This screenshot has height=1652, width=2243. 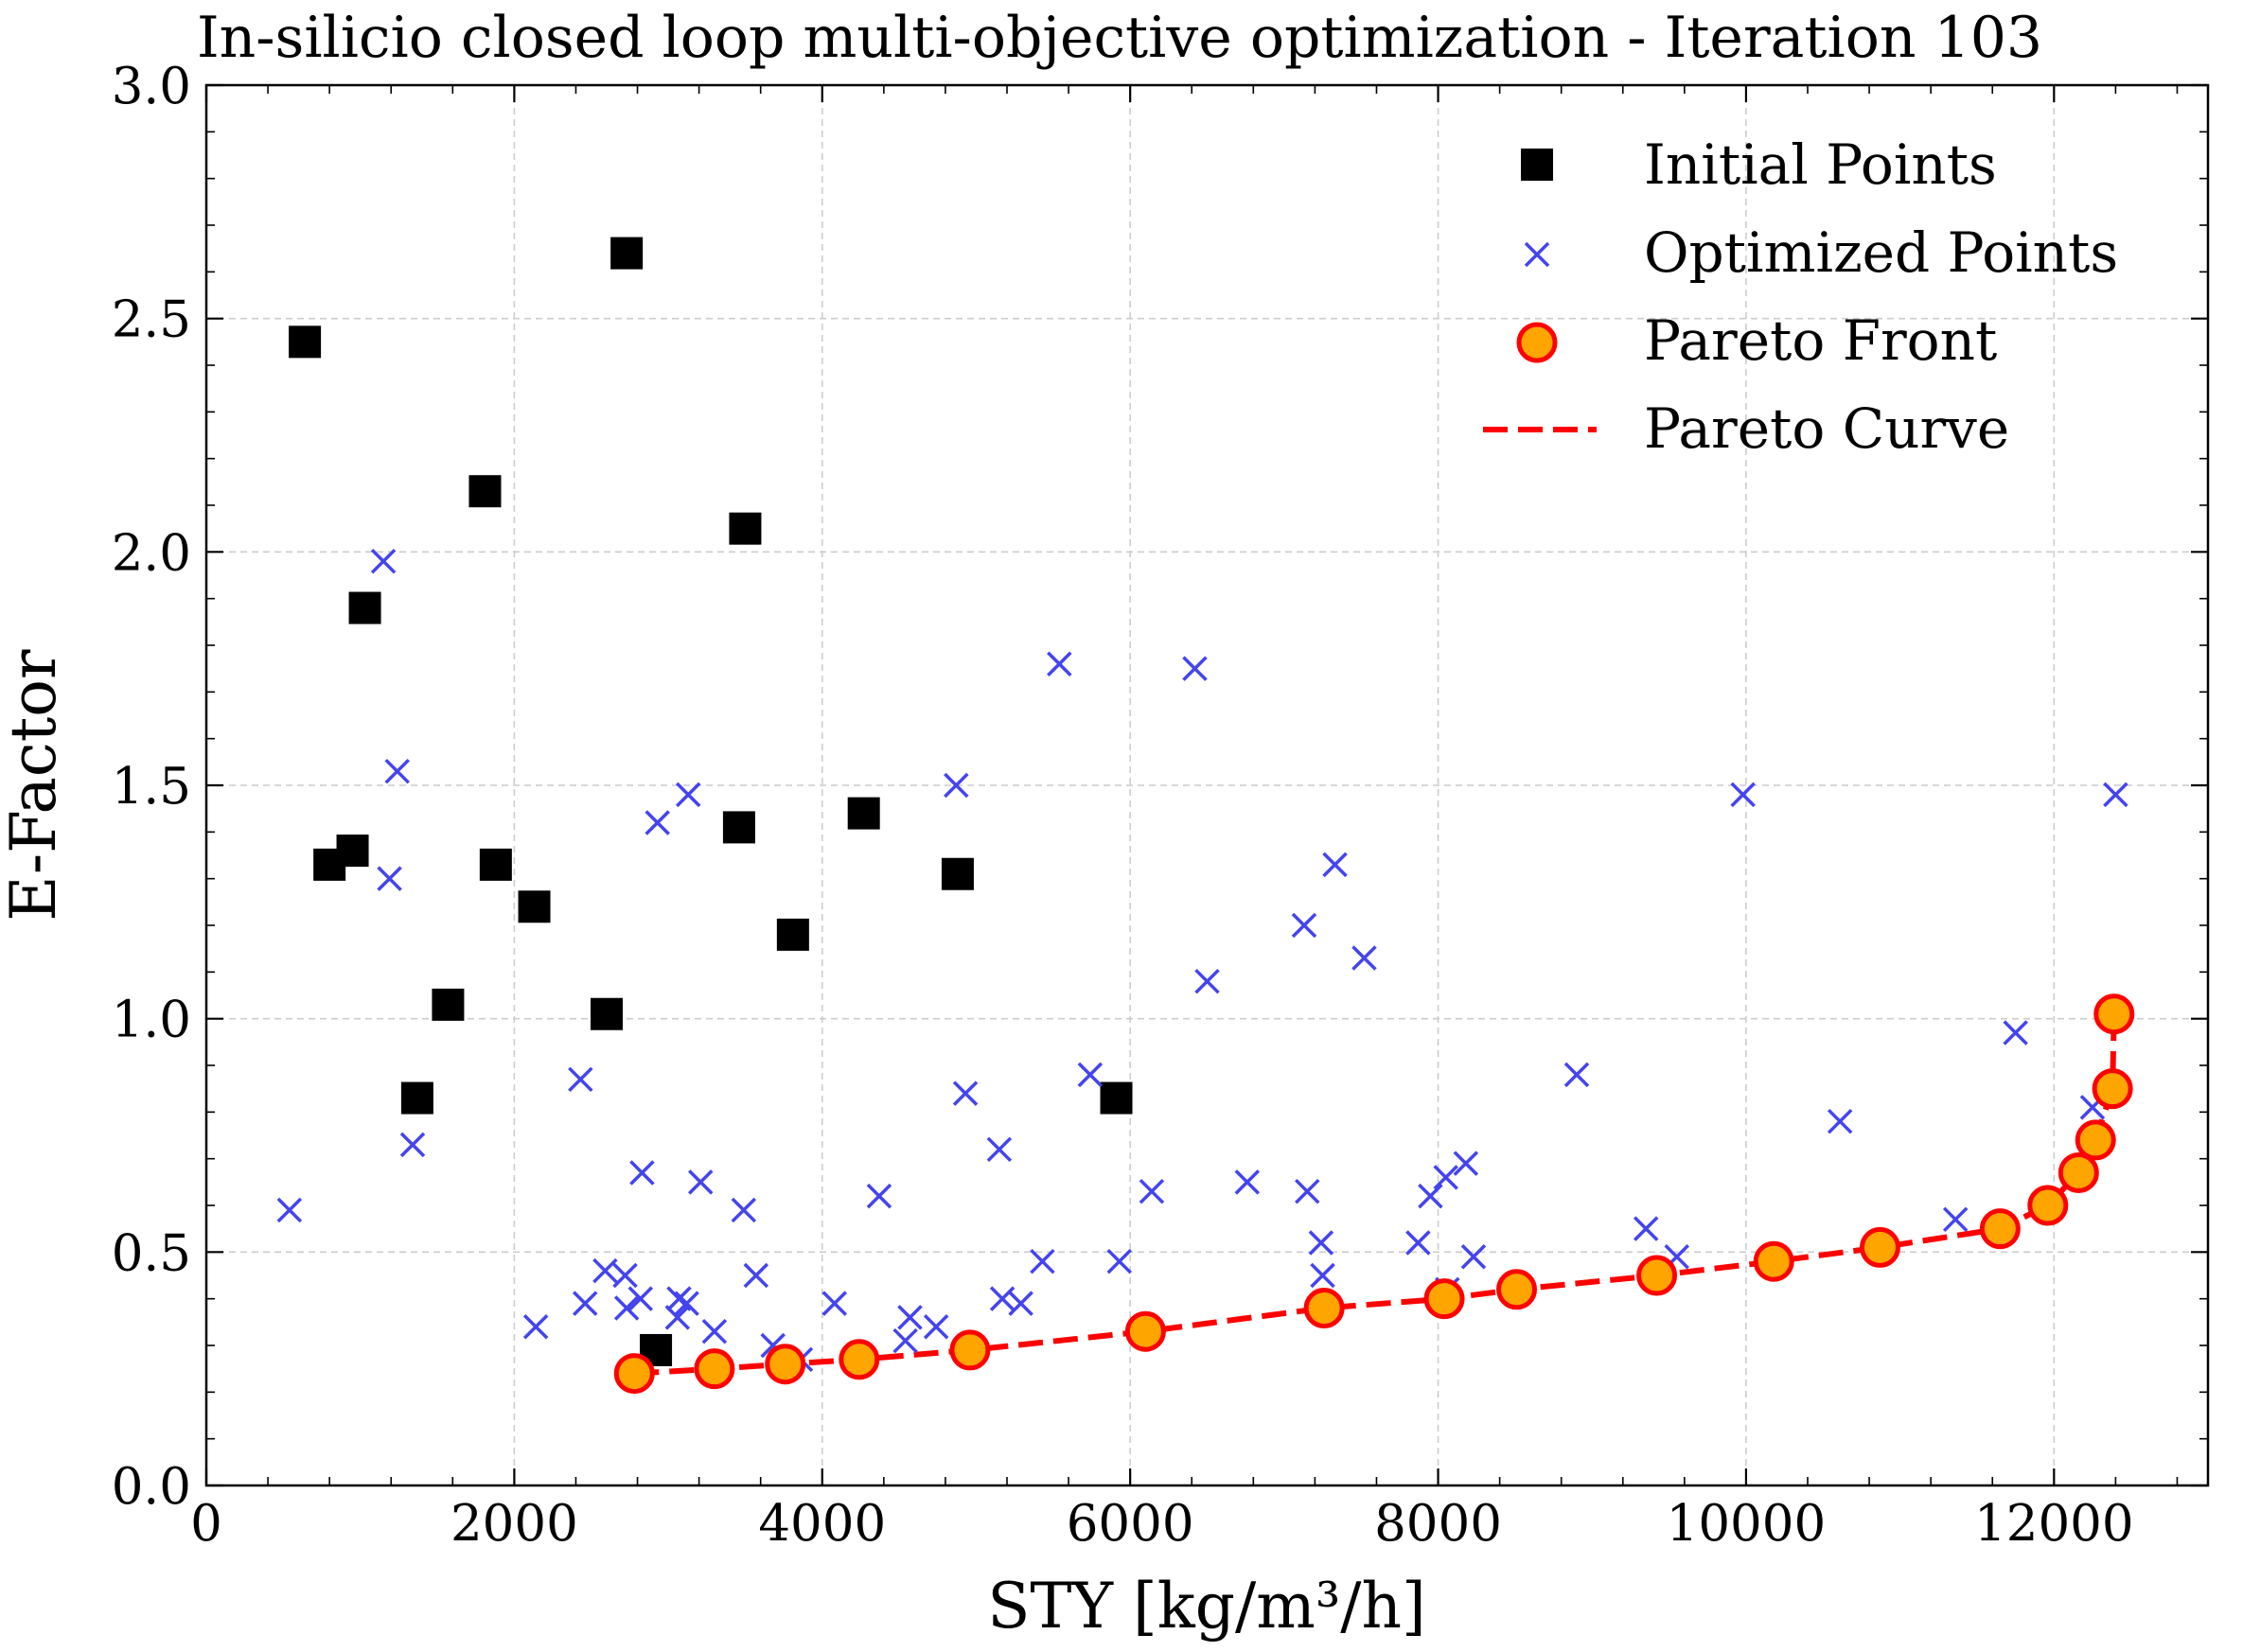 What do you see at coordinates (151, 1487) in the screenshot?
I see `y-tick-label: 0.0` at bounding box center [151, 1487].